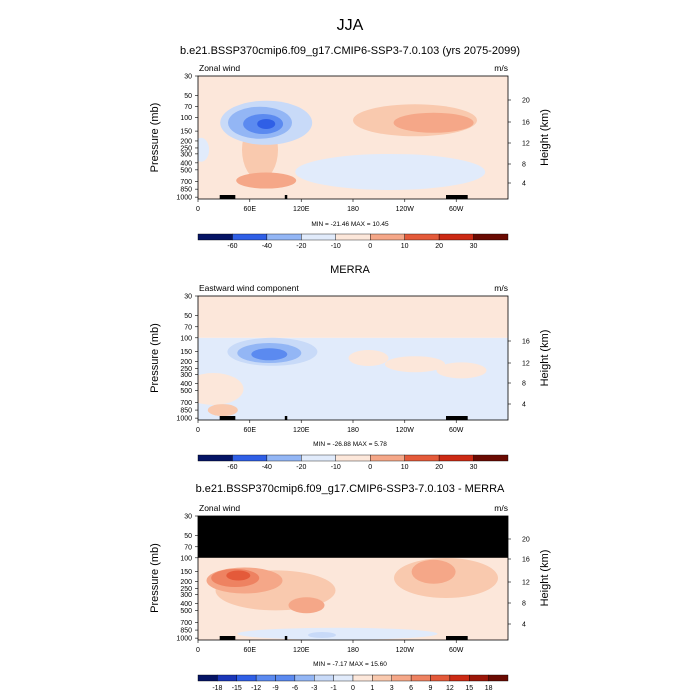 The image size is (700, 700). I want to click on colorbar-tick-label: 12, so click(450, 688).